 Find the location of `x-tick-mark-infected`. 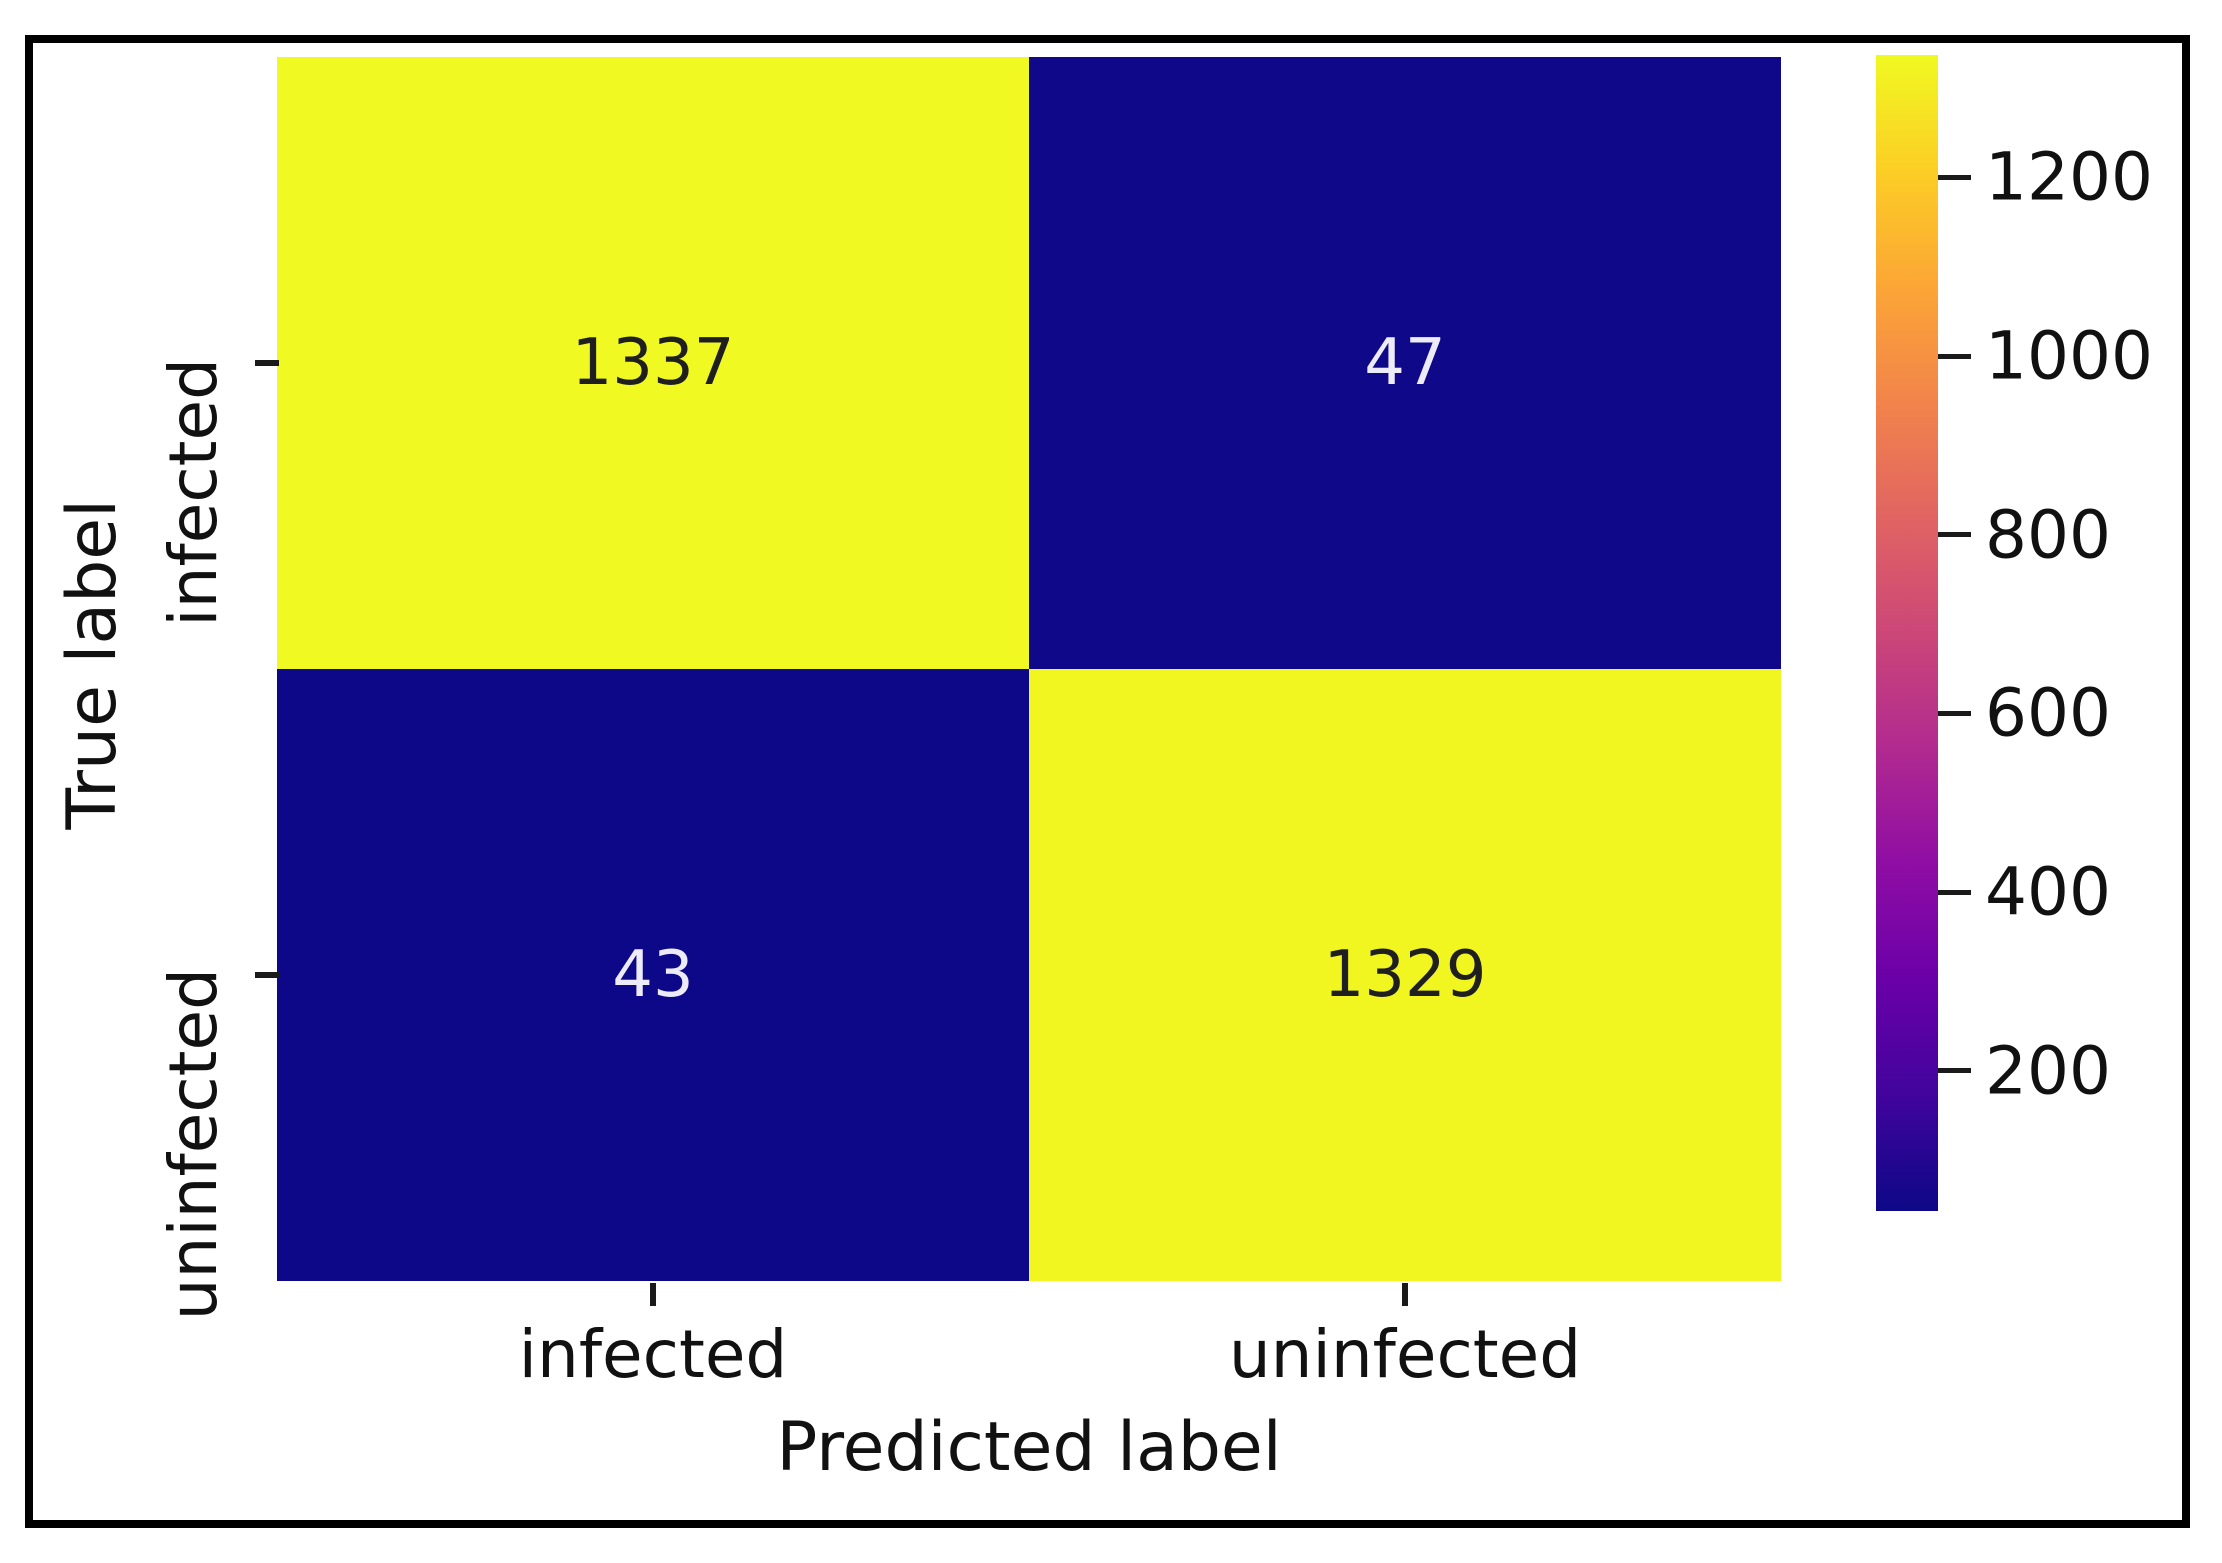

x-tick-mark-infected is located at coordinates (653, 1294).